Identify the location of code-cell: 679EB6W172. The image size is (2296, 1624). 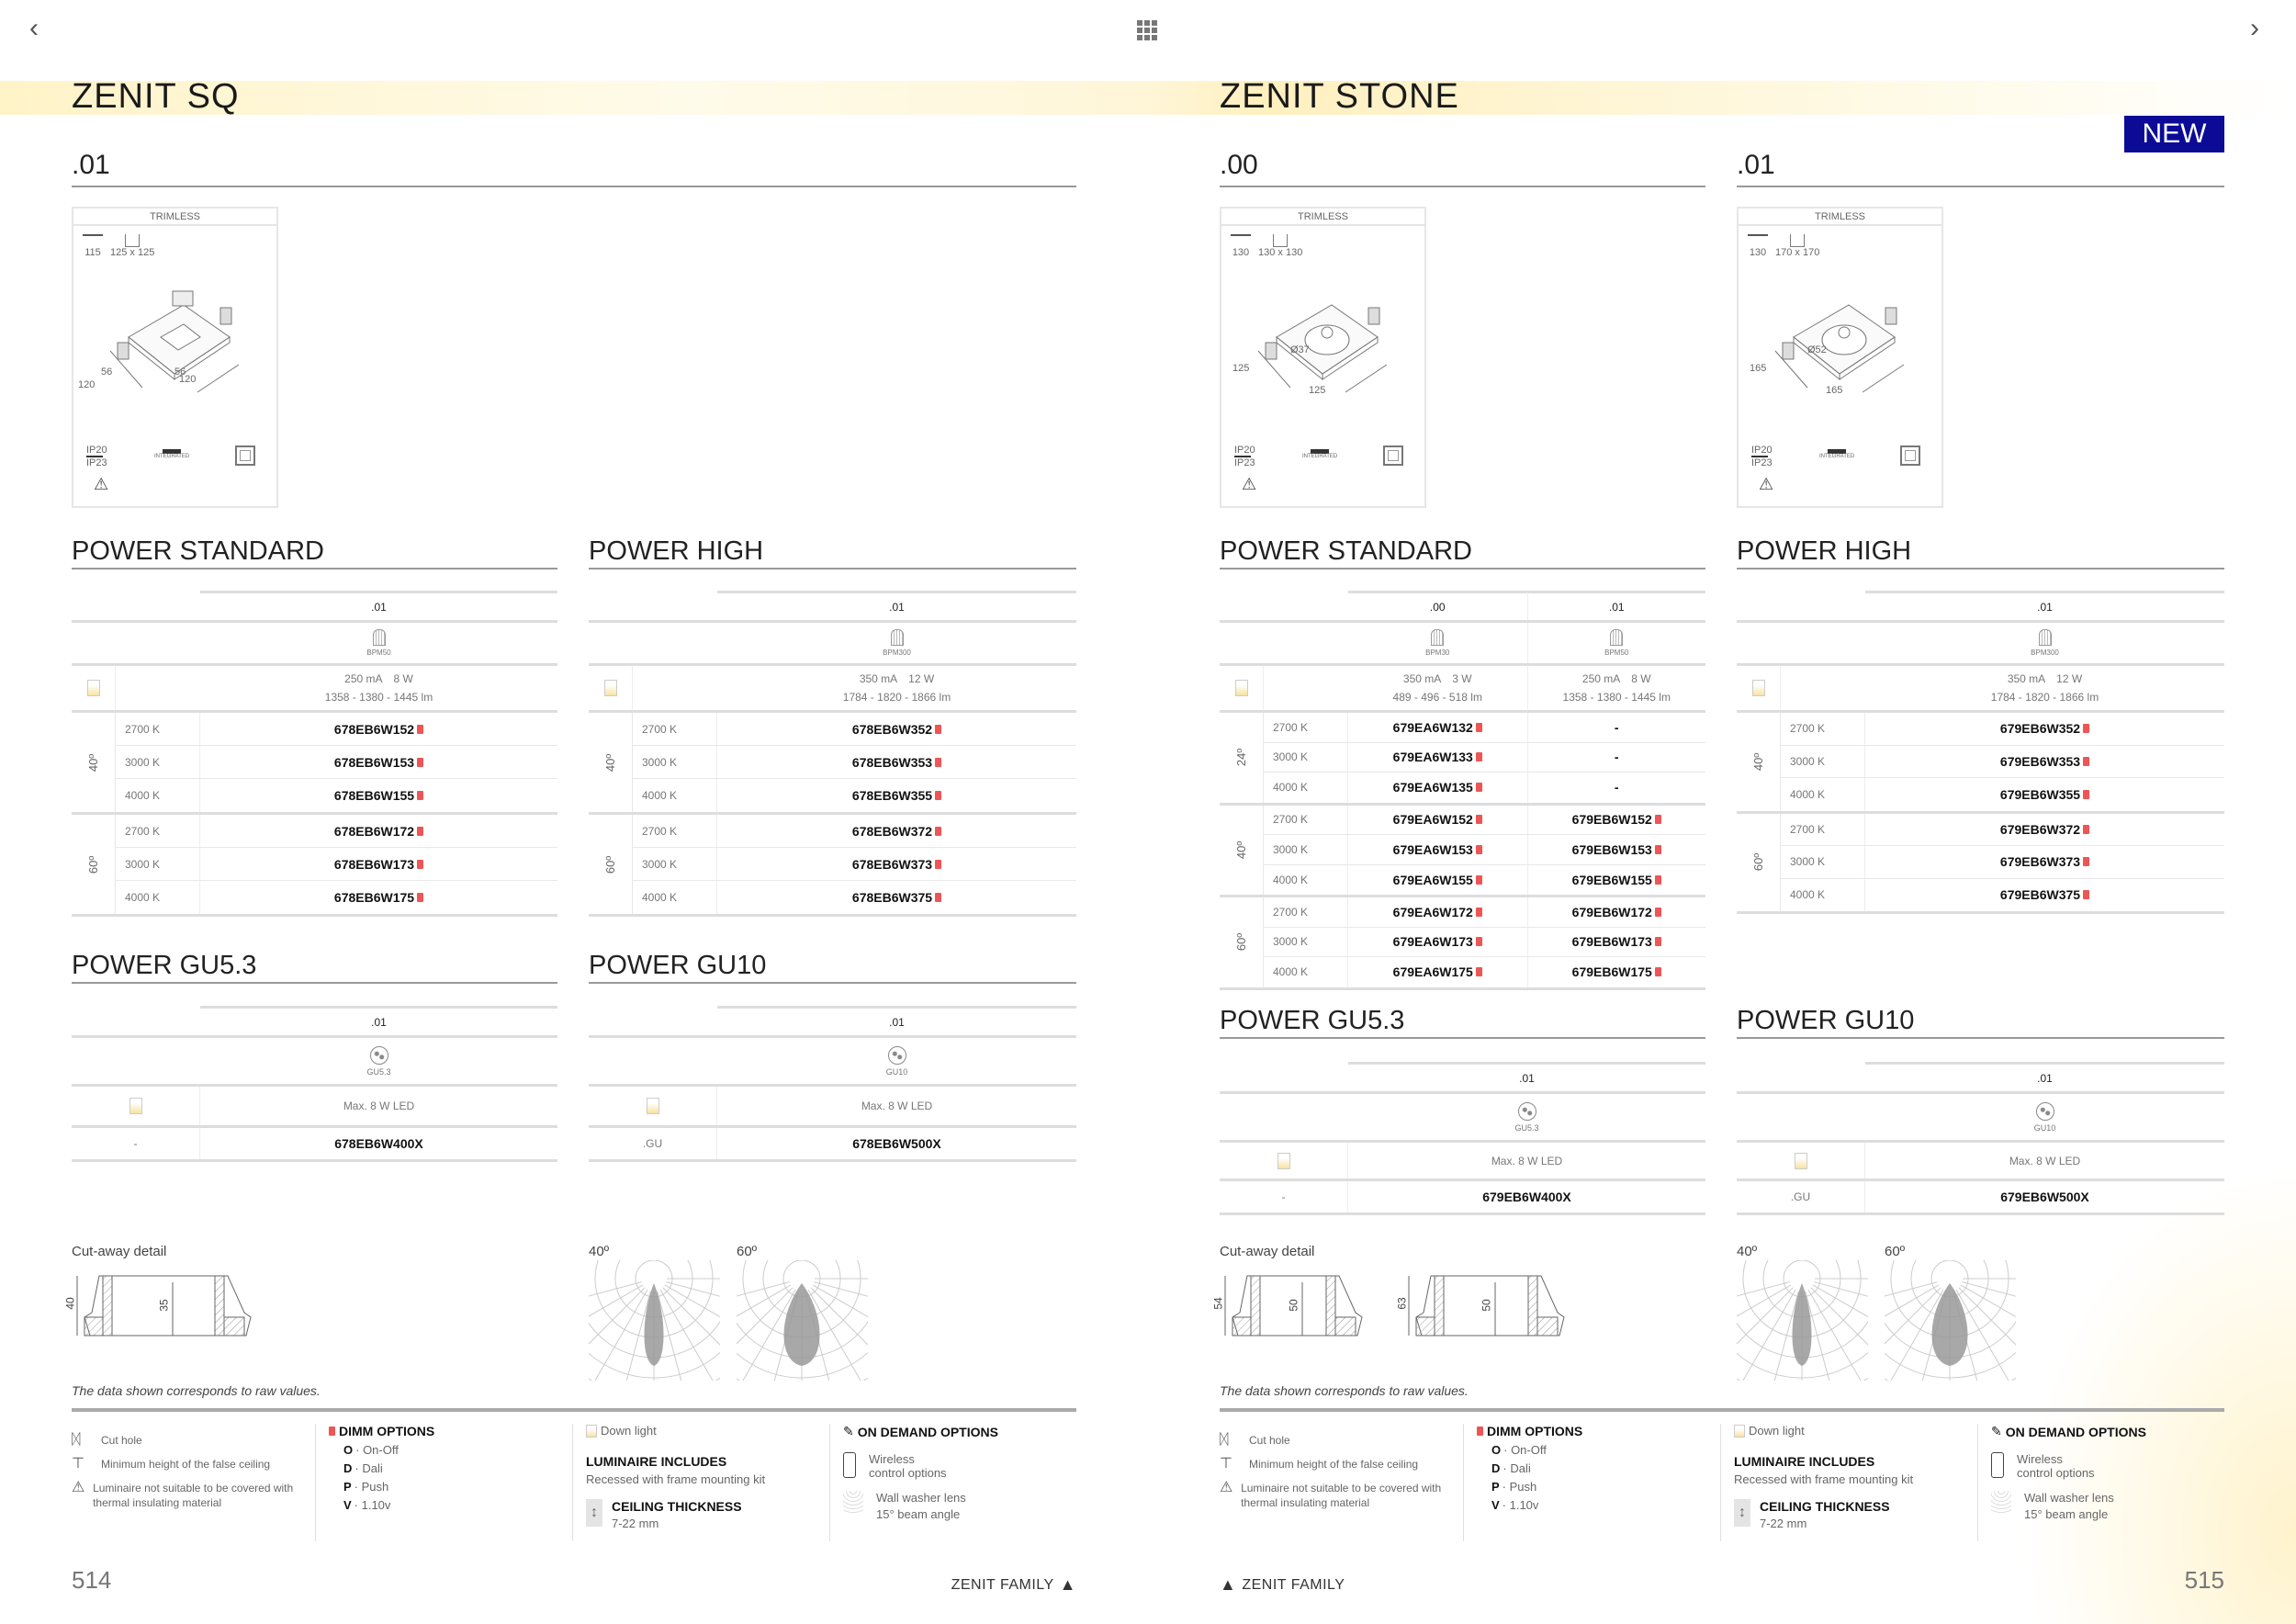
(1616, 912).